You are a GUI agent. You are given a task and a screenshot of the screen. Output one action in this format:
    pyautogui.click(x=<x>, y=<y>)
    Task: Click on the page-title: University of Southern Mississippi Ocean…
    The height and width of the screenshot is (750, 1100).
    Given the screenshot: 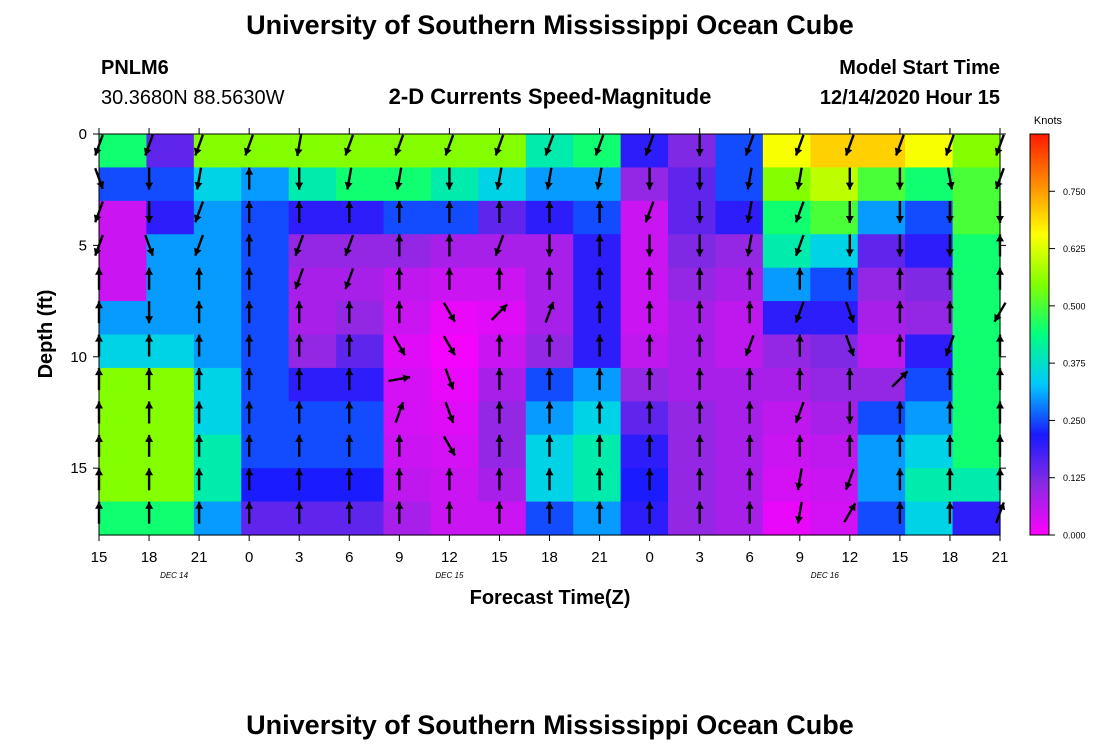 What is the action you would take?
    pyautogui.click(x=550, y=25)
    